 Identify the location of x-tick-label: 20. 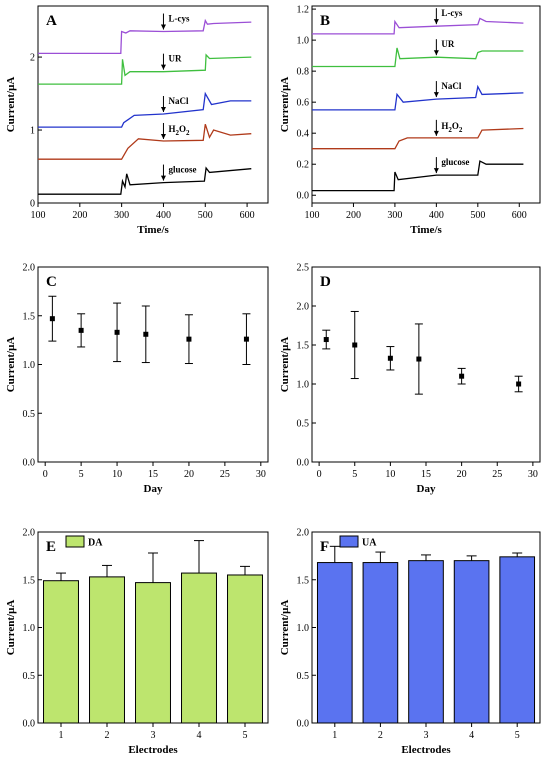
(462, 474).